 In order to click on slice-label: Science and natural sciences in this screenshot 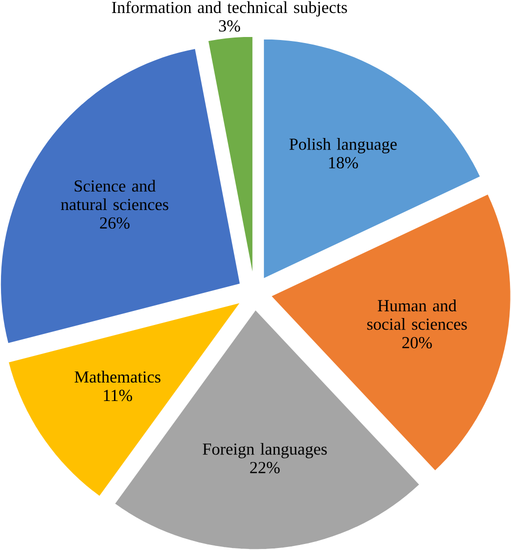, I will do `click(114, 195)`.